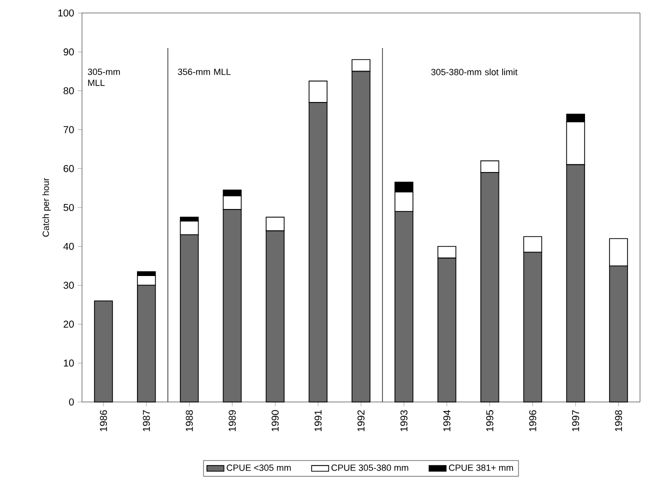 The width and height of the screenshot is (645, 490). What do you see at coordinates (446, 421) in the screenshot?
I see `x-tick-label: 1994` at bounding box center [446, 421].